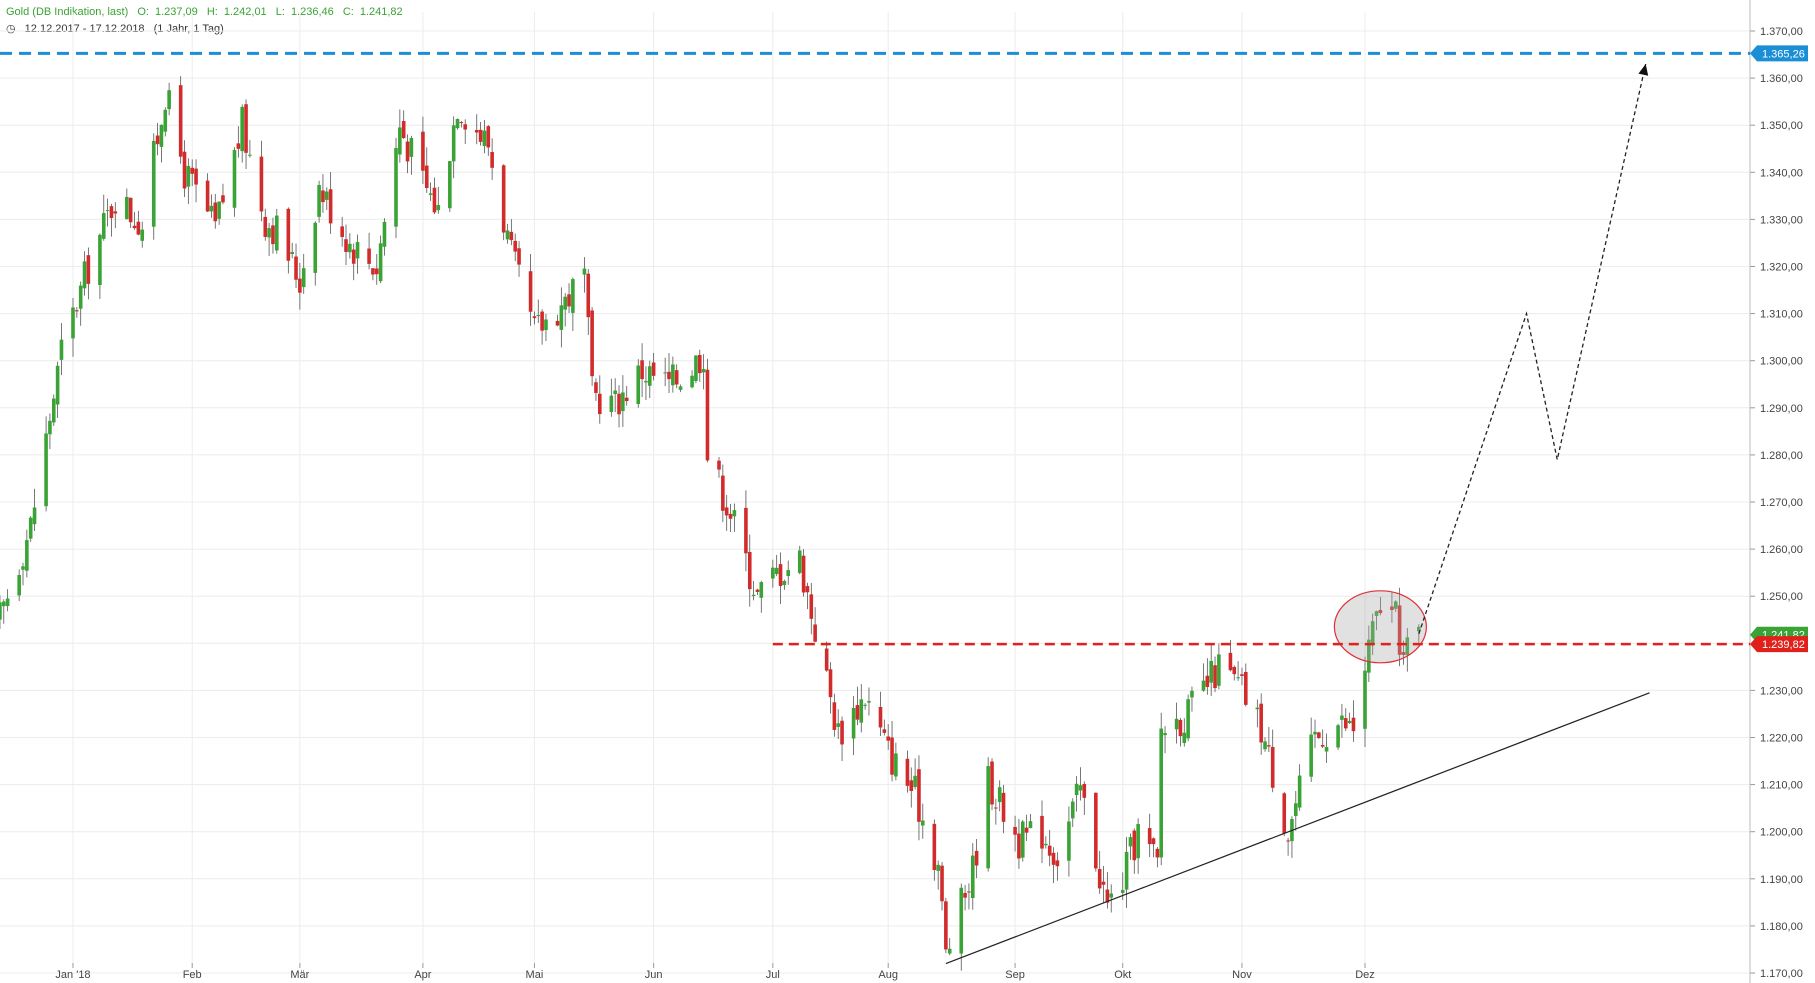 The width and height of the screenshot is (1815, 983). What do you see at coordinates (280, 12) in the screenshot?
I see `low-label: L:` at bounding box center [280, 12].